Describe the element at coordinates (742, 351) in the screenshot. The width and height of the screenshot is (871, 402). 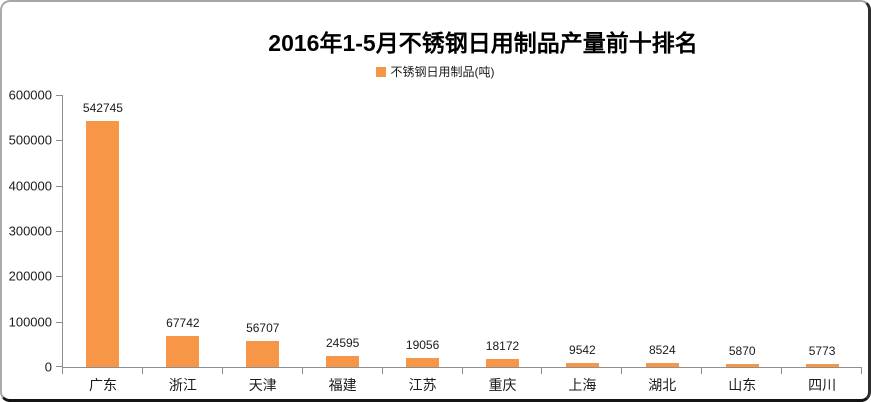
I see `bar-value-label: 5870` at that location.